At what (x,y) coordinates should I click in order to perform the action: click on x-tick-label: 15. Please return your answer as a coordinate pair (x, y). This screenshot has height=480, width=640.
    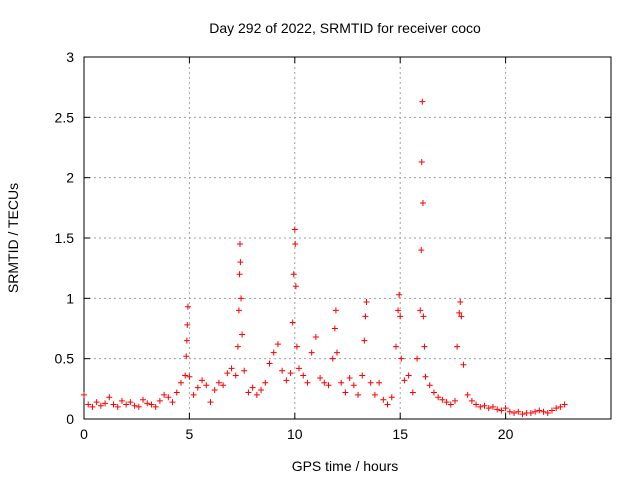
    Looking at the image, I should click on (400, 434).